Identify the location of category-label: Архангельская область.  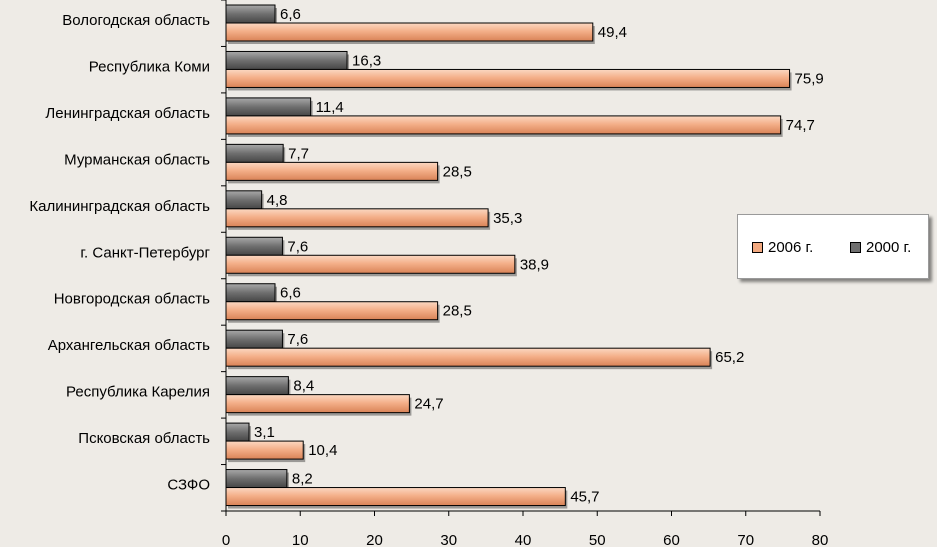
(129, 345).